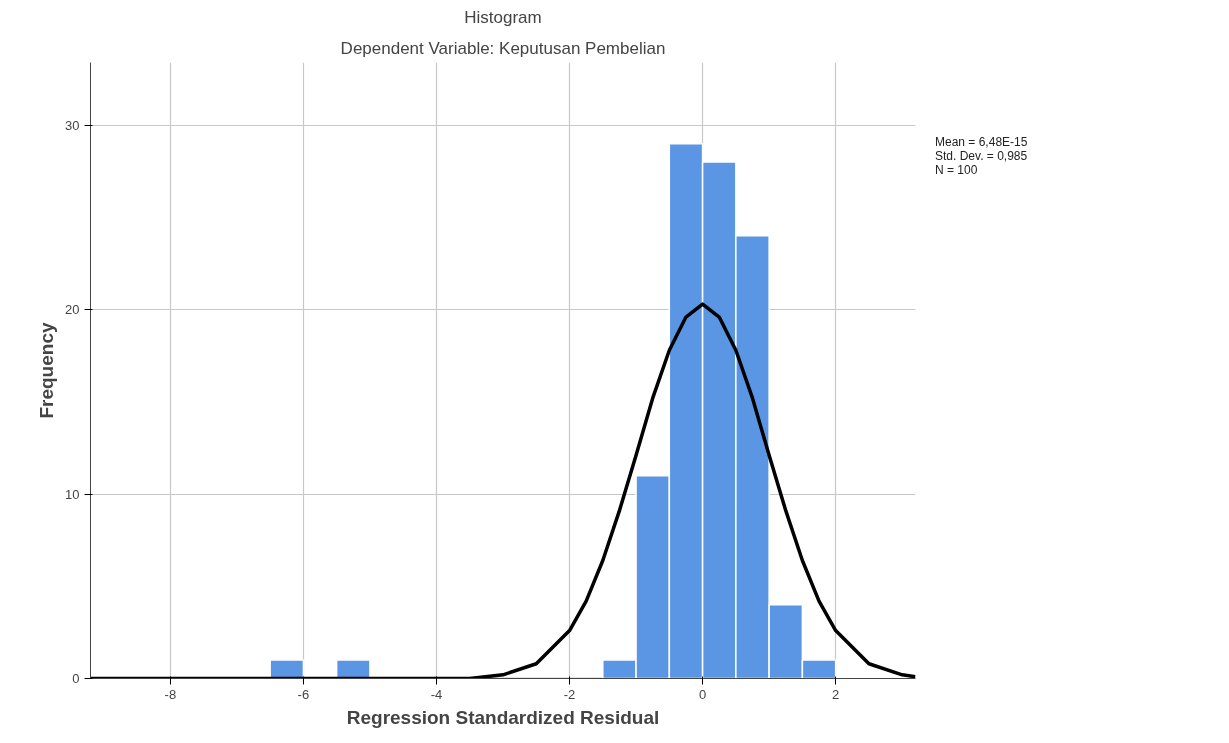 This screenshot has height=743, width=1229. I want to click on x-tick-label: -8, so click(170, 694).